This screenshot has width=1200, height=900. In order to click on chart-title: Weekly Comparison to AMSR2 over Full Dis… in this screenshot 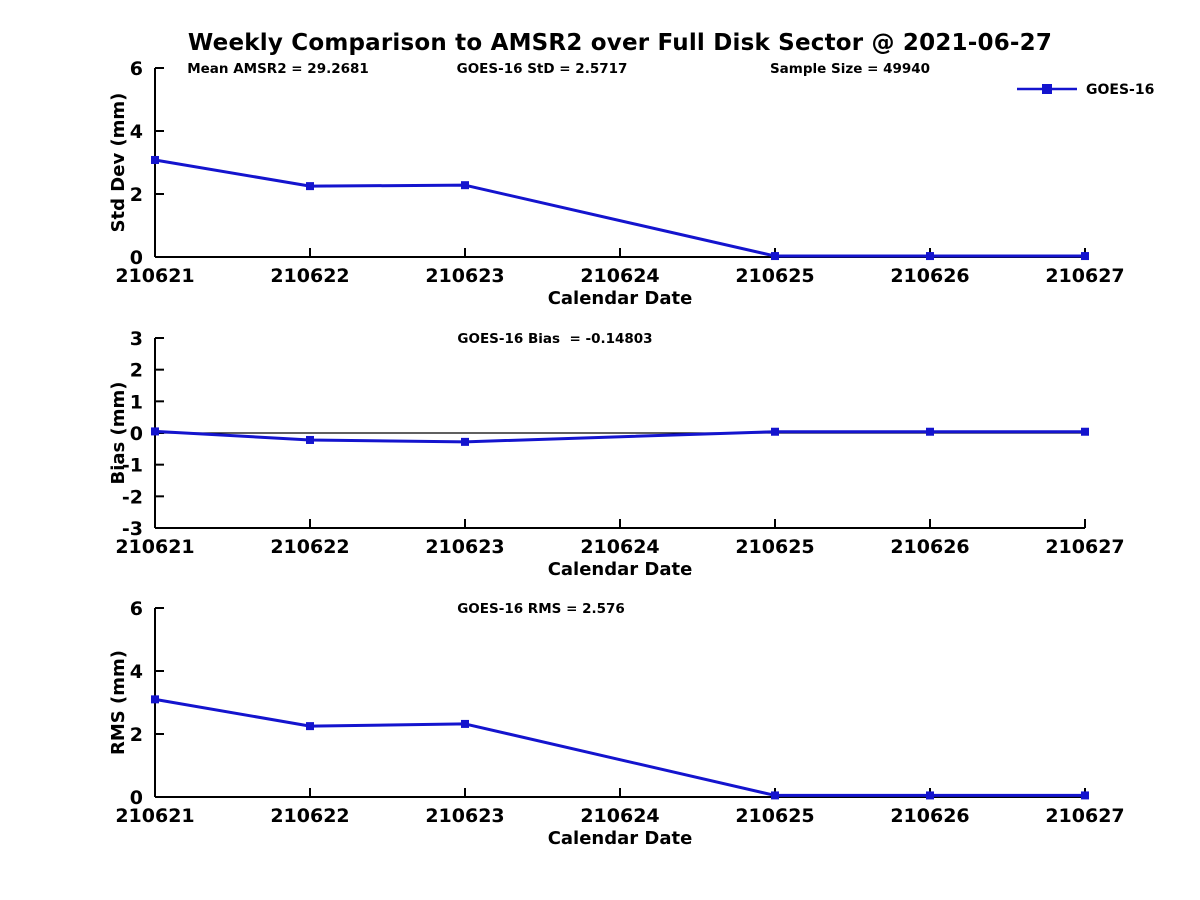, I will do `click(620, 43)`.